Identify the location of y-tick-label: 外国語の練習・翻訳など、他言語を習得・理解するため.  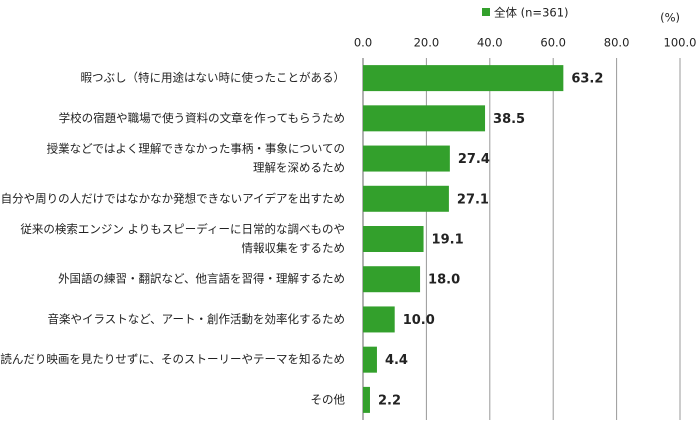
(201, 279).